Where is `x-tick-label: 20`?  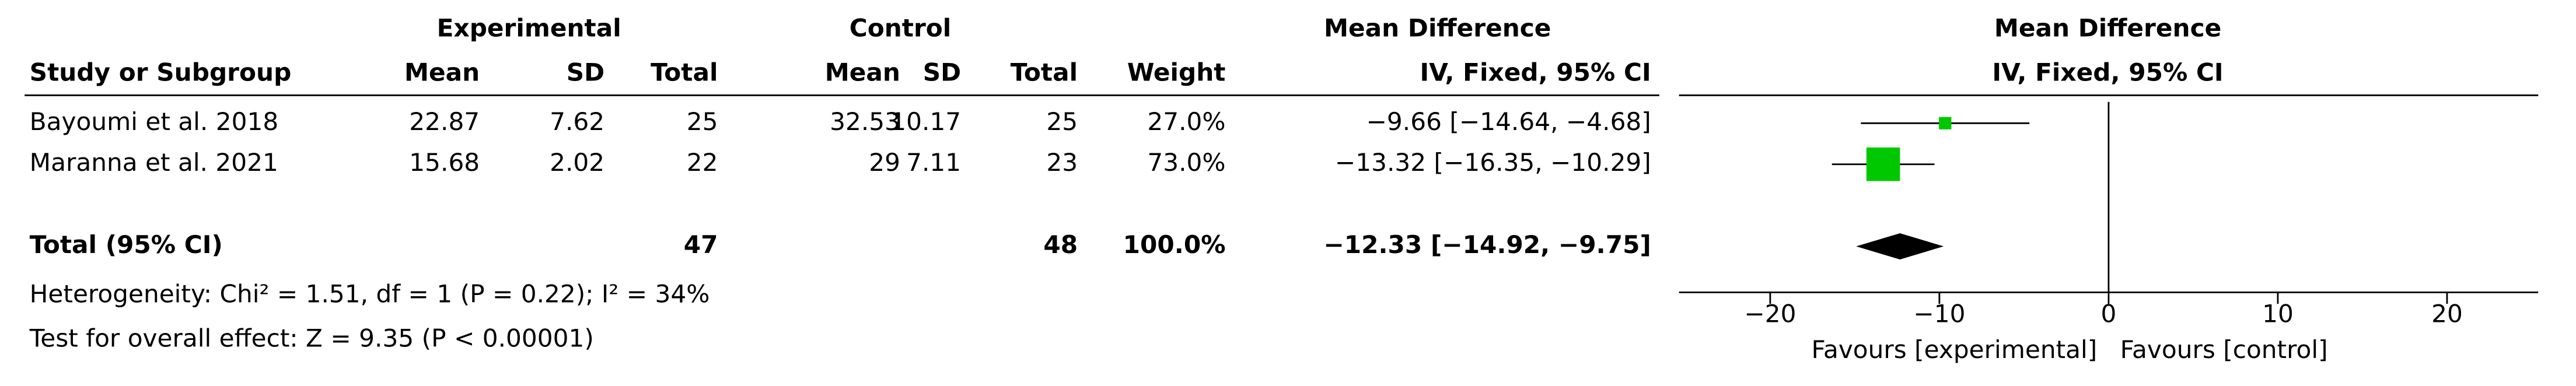 x-tick-label: 20 is located at coordinates (2447, 313).